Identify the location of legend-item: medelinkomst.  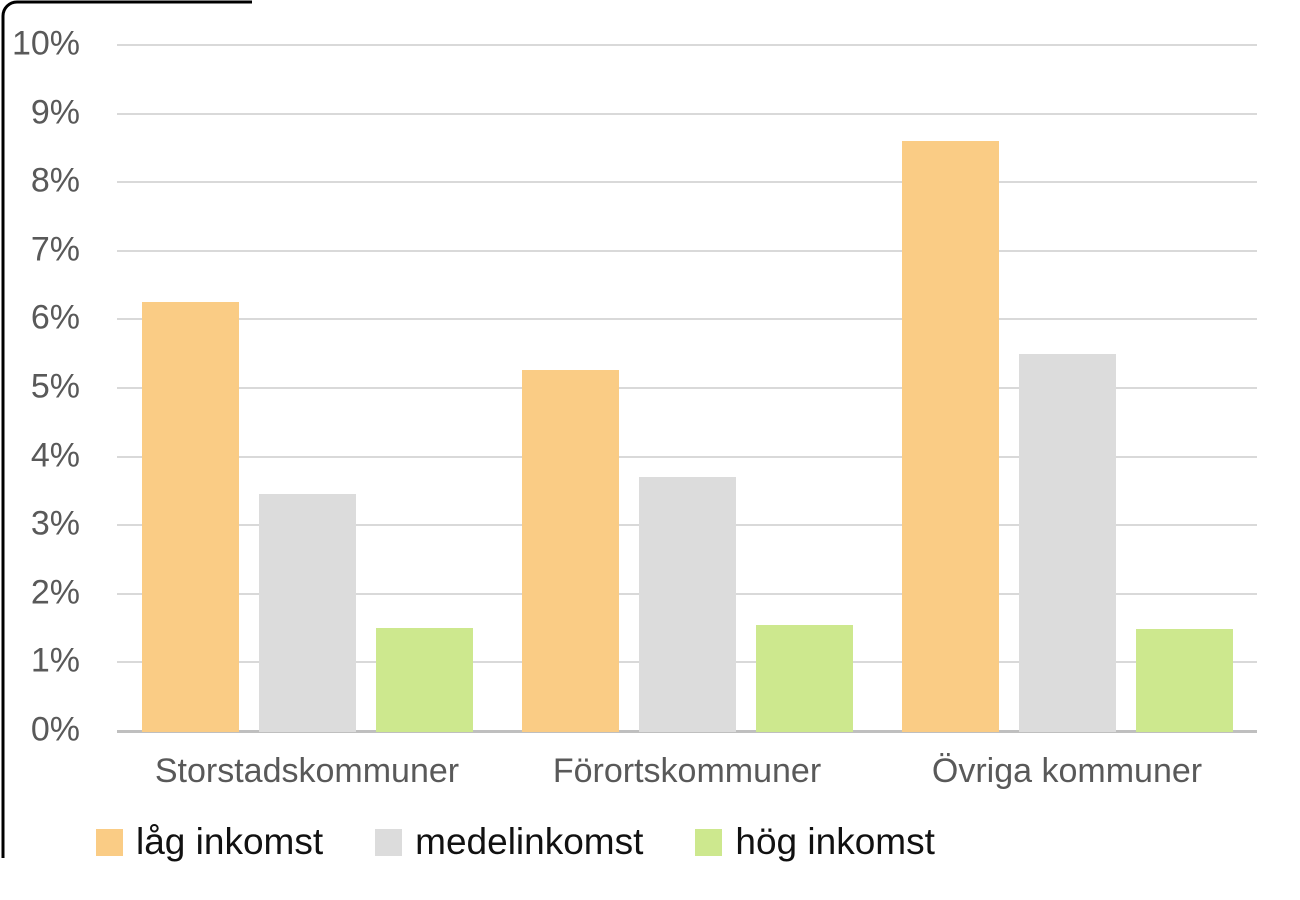
(509, 842).